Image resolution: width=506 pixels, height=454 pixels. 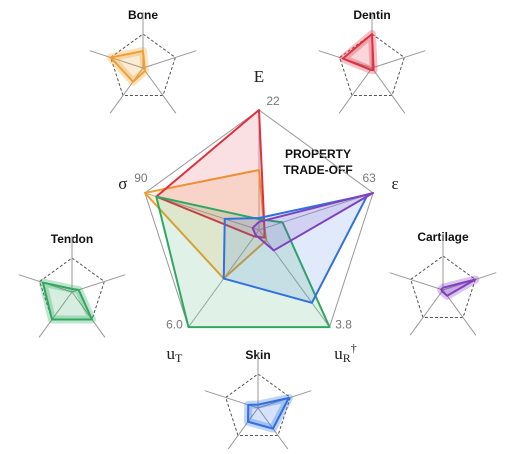 I want to click on axis-label-main: ε, so click(x=395, y=183).